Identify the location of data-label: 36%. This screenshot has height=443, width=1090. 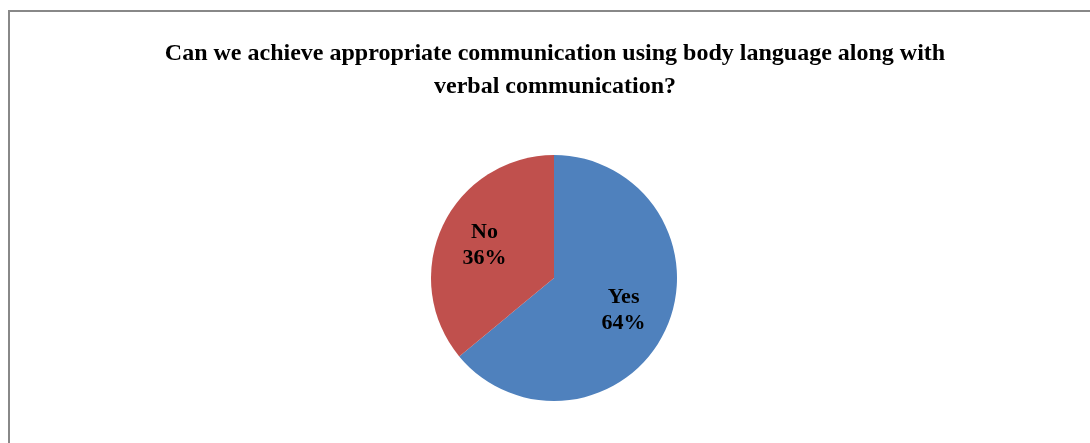
(484, 256).